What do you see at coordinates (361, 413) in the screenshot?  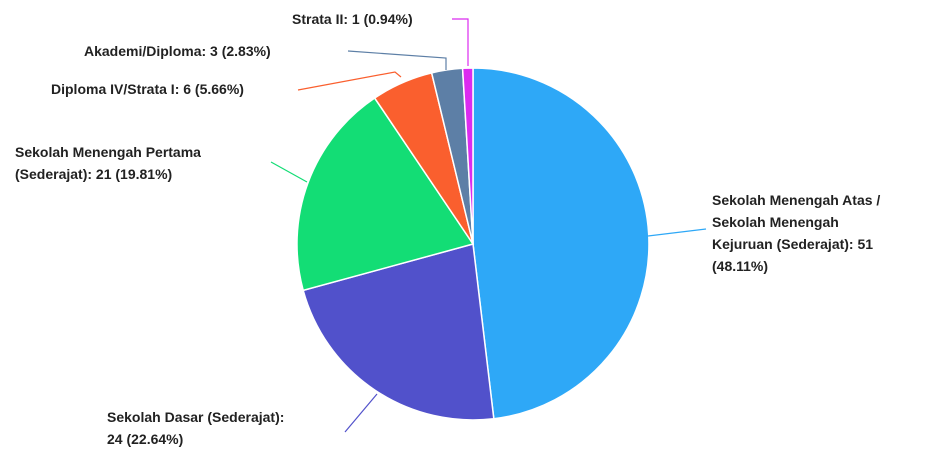 I see `leader-line-sd` at bounding box center [361, 413].